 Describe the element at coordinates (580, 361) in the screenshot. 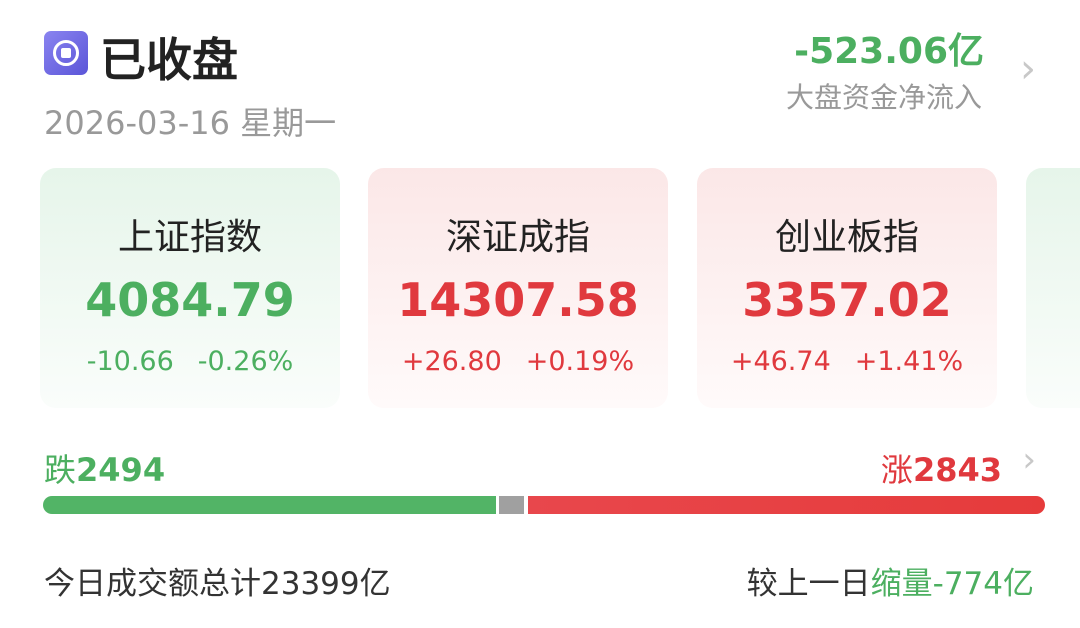

I see `index-pct: +0.19%` at that location.